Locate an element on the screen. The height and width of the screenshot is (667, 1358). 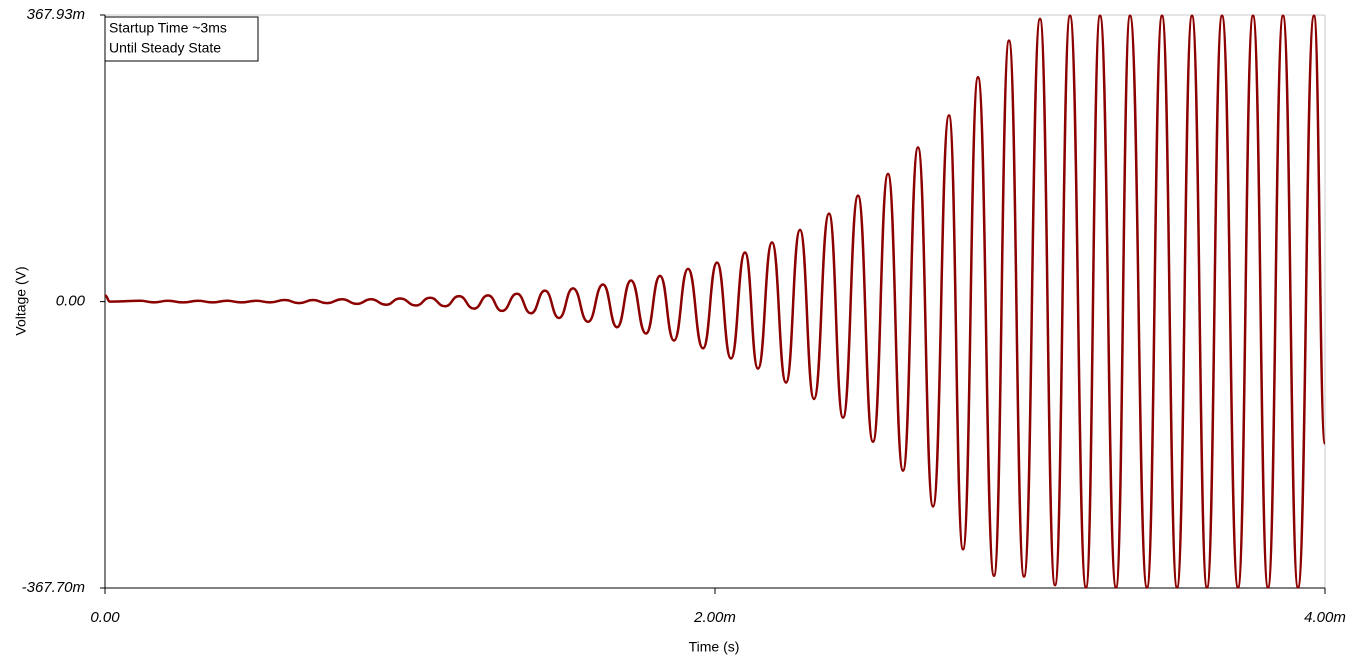
y-tick-label: -367.70m is located at coordinates (53, 587).